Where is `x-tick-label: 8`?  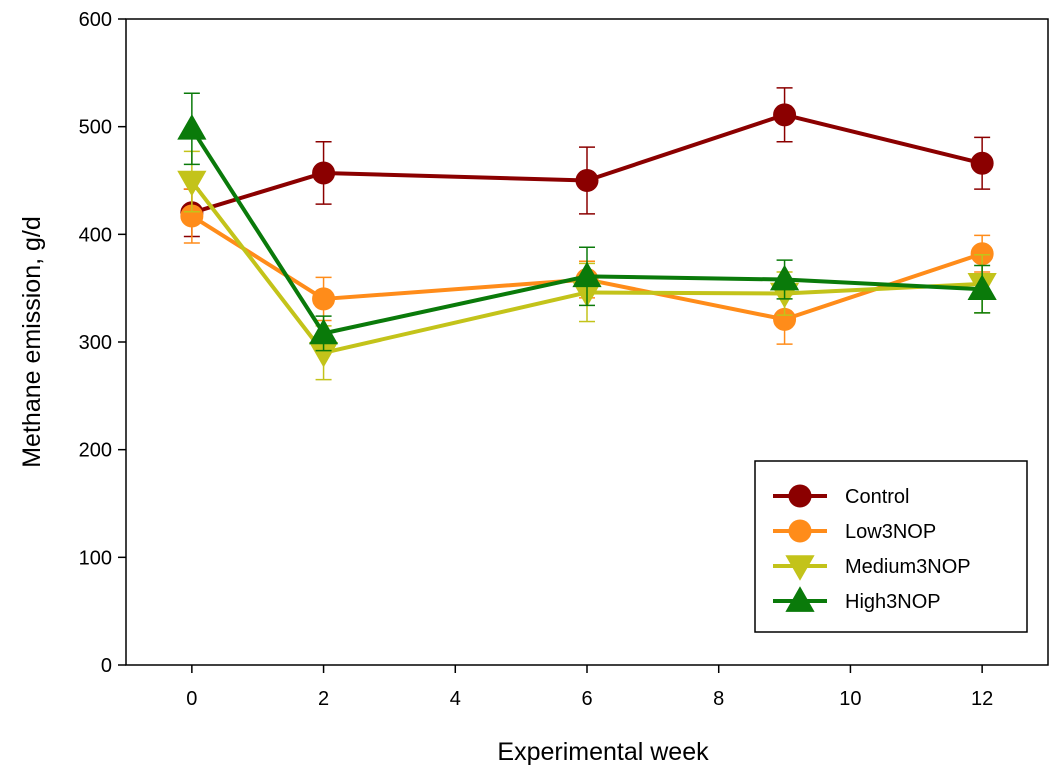 x-tick-label: 8 is located at coordinates (718, 699).